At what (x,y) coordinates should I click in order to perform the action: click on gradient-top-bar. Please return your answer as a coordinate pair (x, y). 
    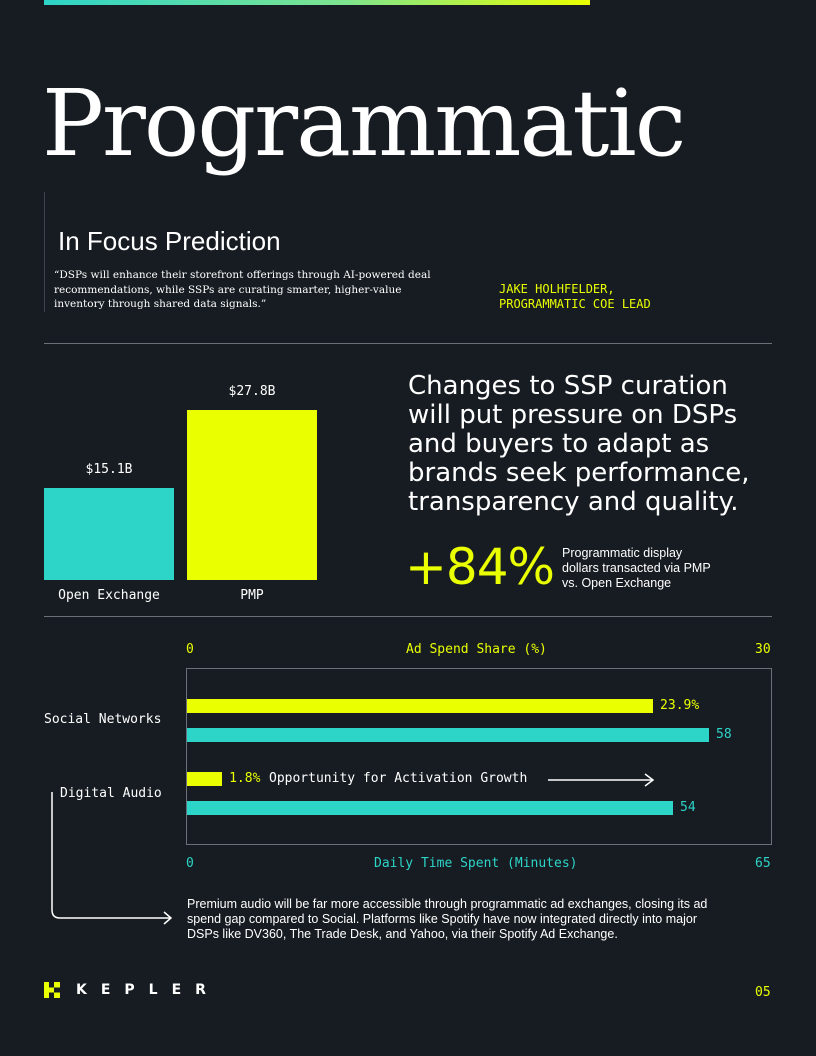
    Looking at the image, I should click on (317, 2).